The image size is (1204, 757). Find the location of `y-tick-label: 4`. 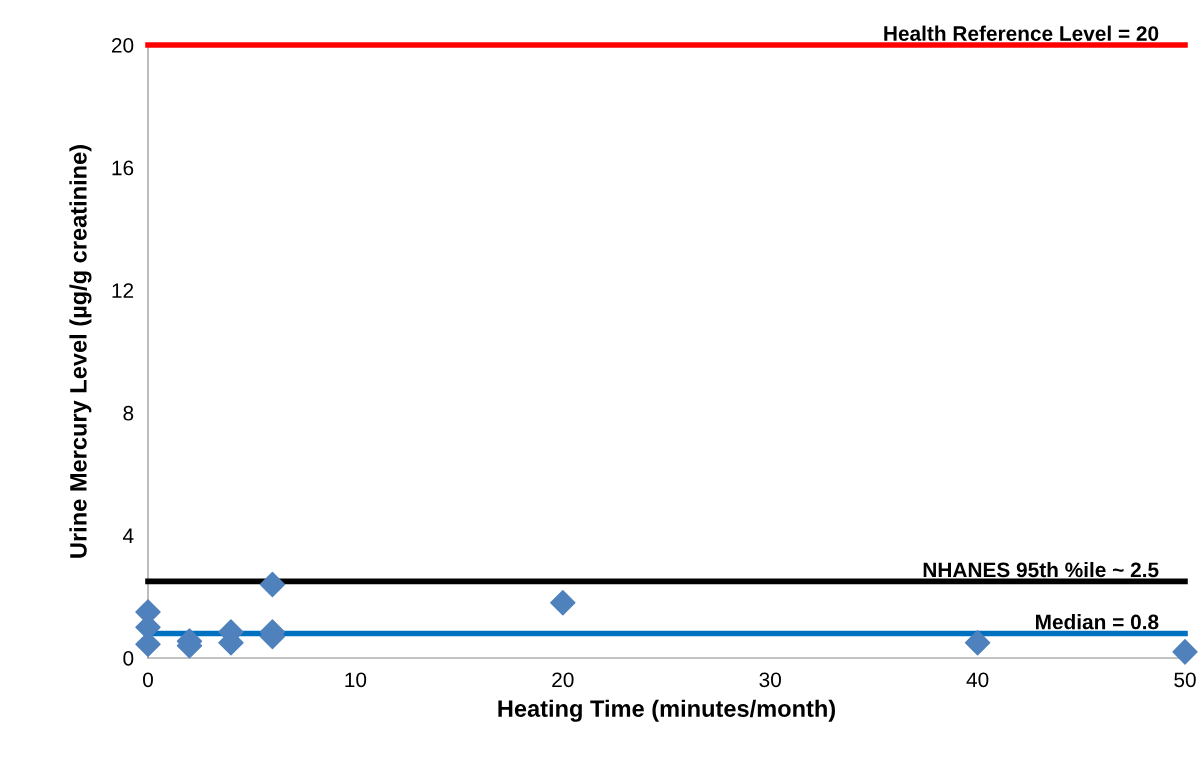

y-tick-label: 4 is located at coordinates (128, 535).